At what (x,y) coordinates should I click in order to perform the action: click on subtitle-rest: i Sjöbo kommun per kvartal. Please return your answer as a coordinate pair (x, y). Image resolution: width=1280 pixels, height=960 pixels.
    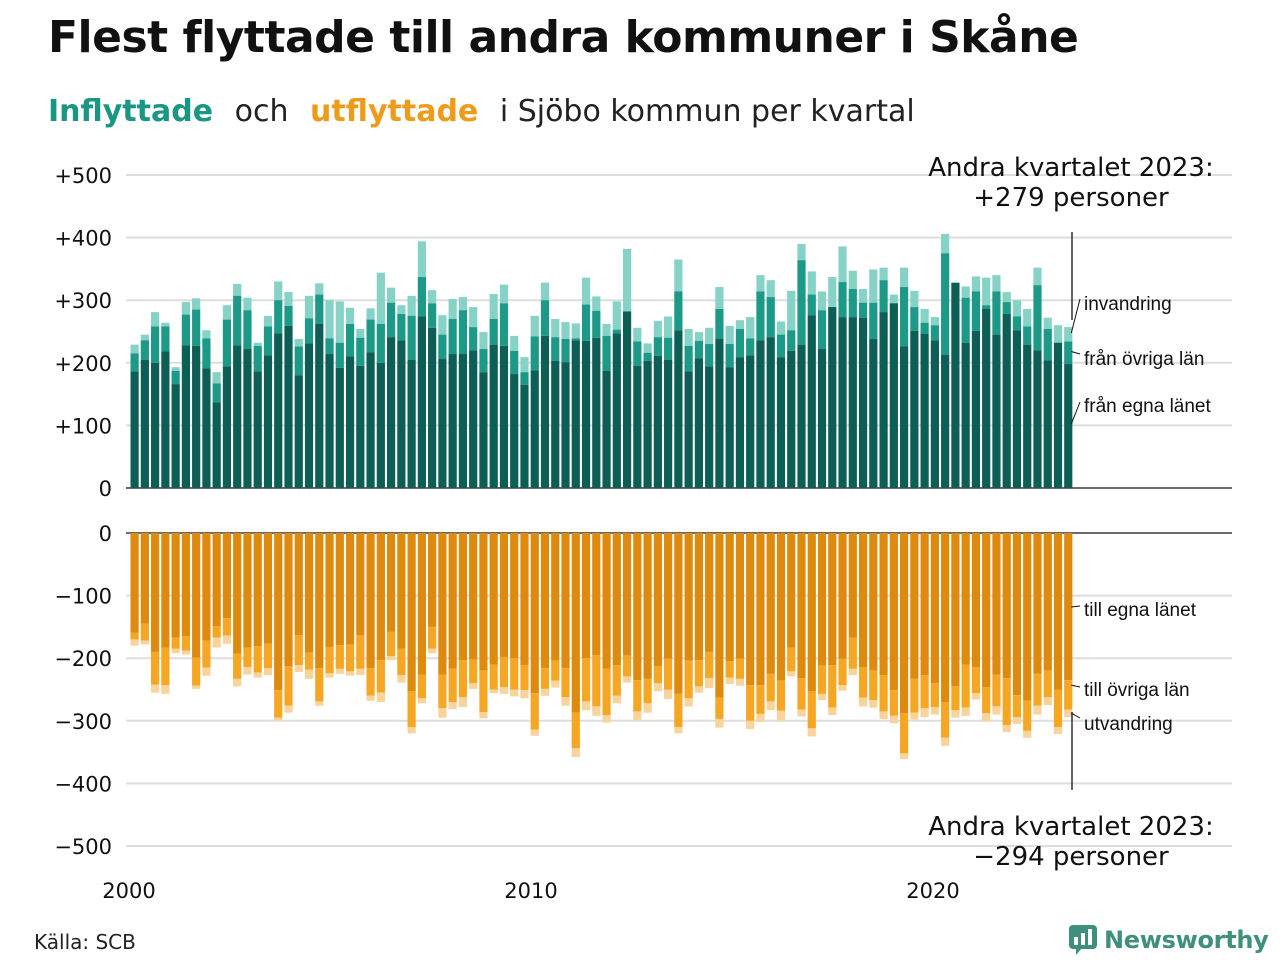
    Looking at the image, I should click on (707, 111).